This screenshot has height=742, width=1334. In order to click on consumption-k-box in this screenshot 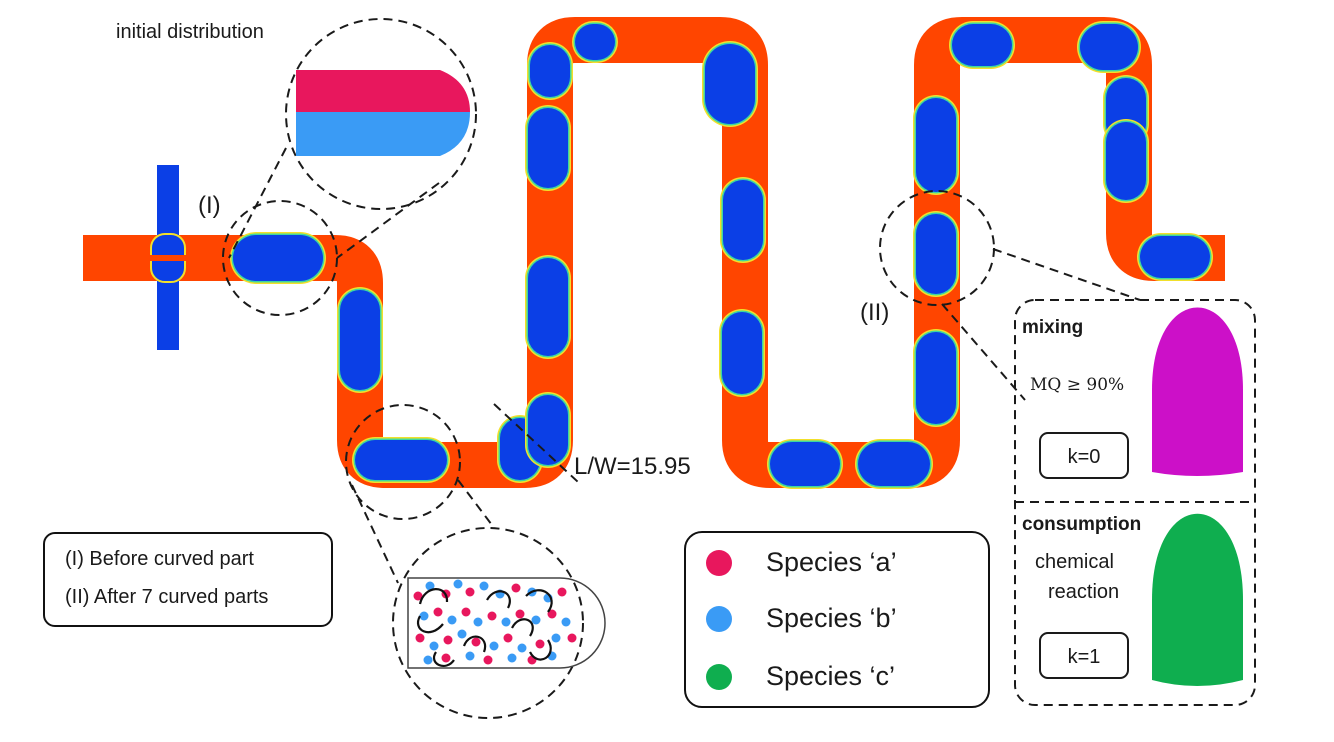, I will do `click(1084, 655)`.